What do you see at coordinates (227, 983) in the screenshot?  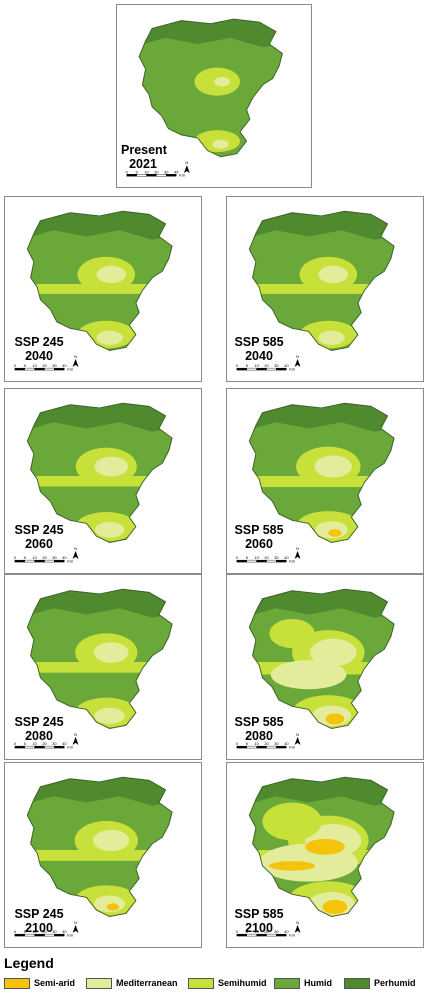 I see `legend-item-semihumid: Semihumid` at bounding box center [227, 983].